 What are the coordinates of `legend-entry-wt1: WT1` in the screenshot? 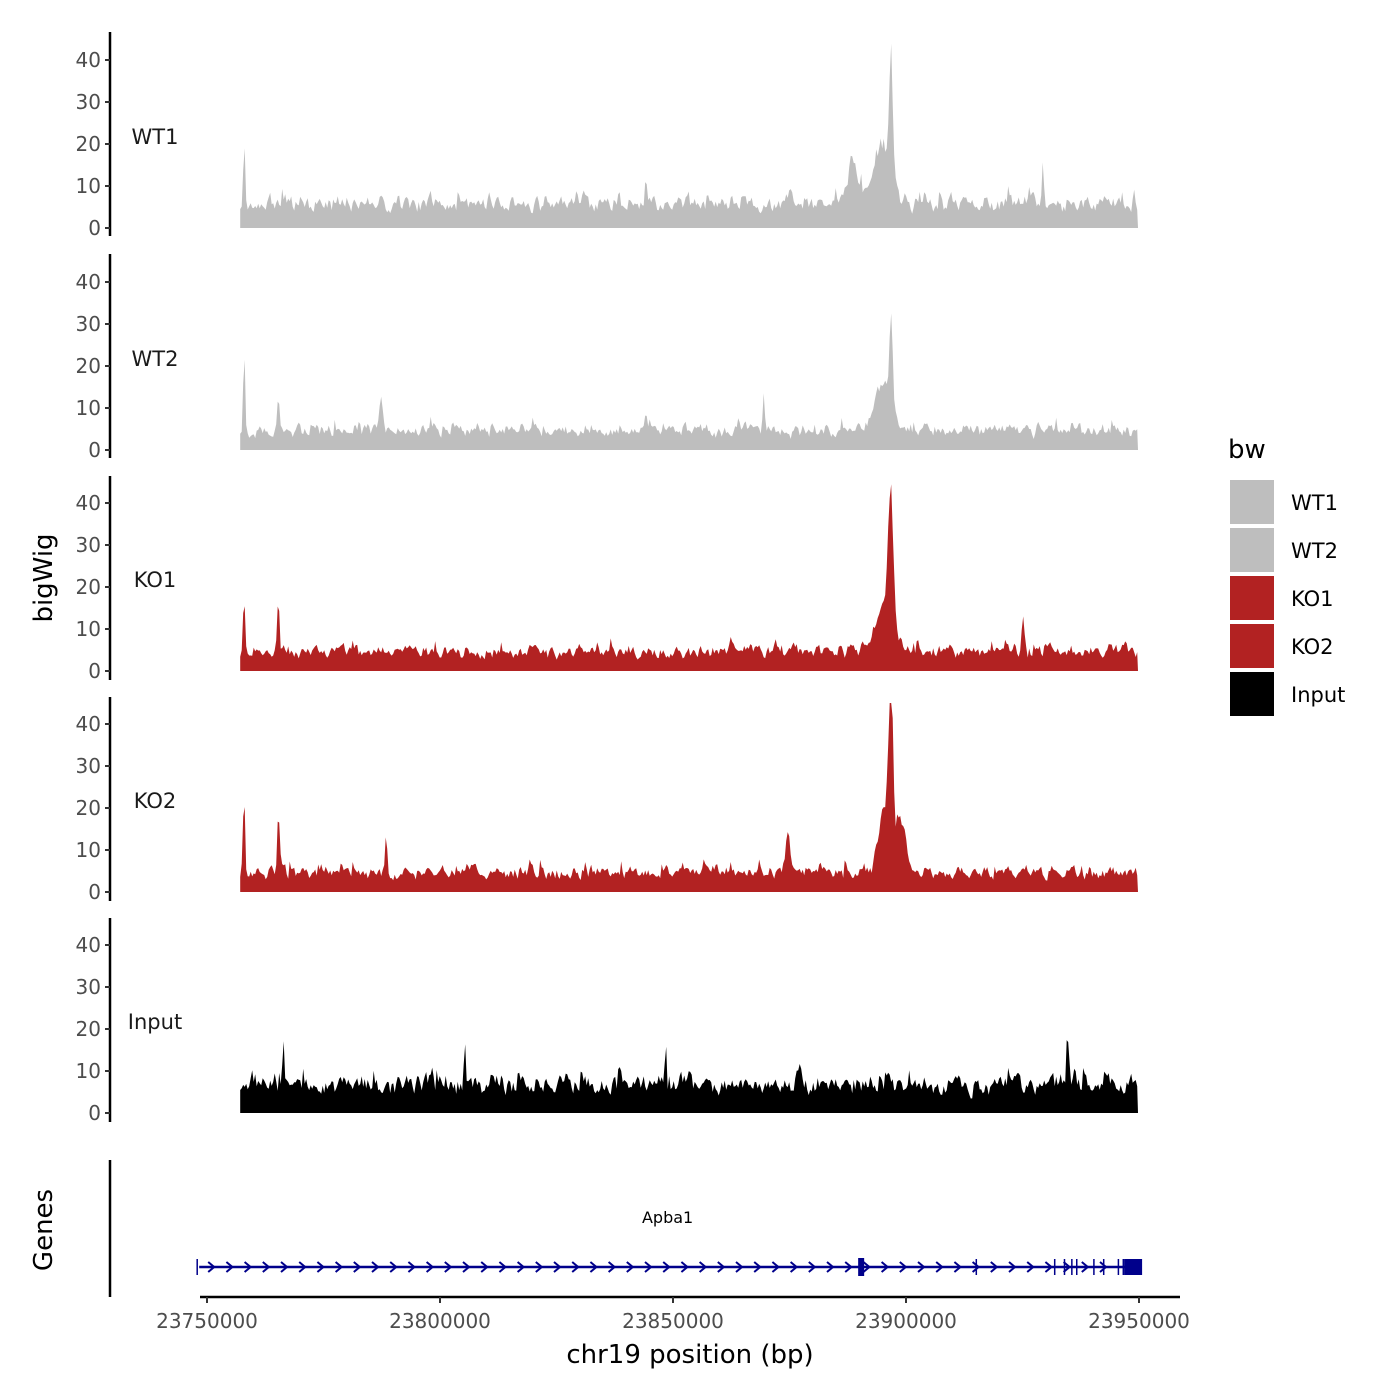 It's located at (1284, 502).